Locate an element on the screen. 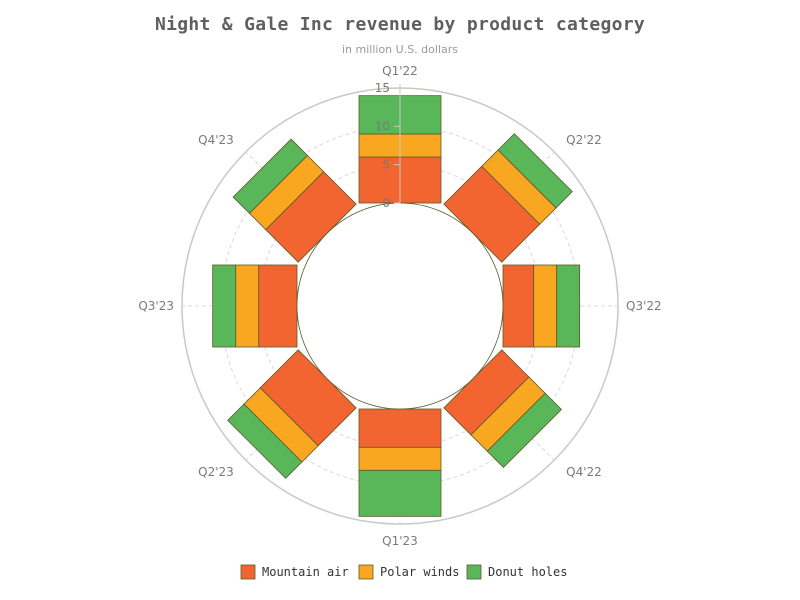 Image resolution: width=800 pixels, height=600 pixels. legend-item: Polar winds is located at coordinates (408, 572).